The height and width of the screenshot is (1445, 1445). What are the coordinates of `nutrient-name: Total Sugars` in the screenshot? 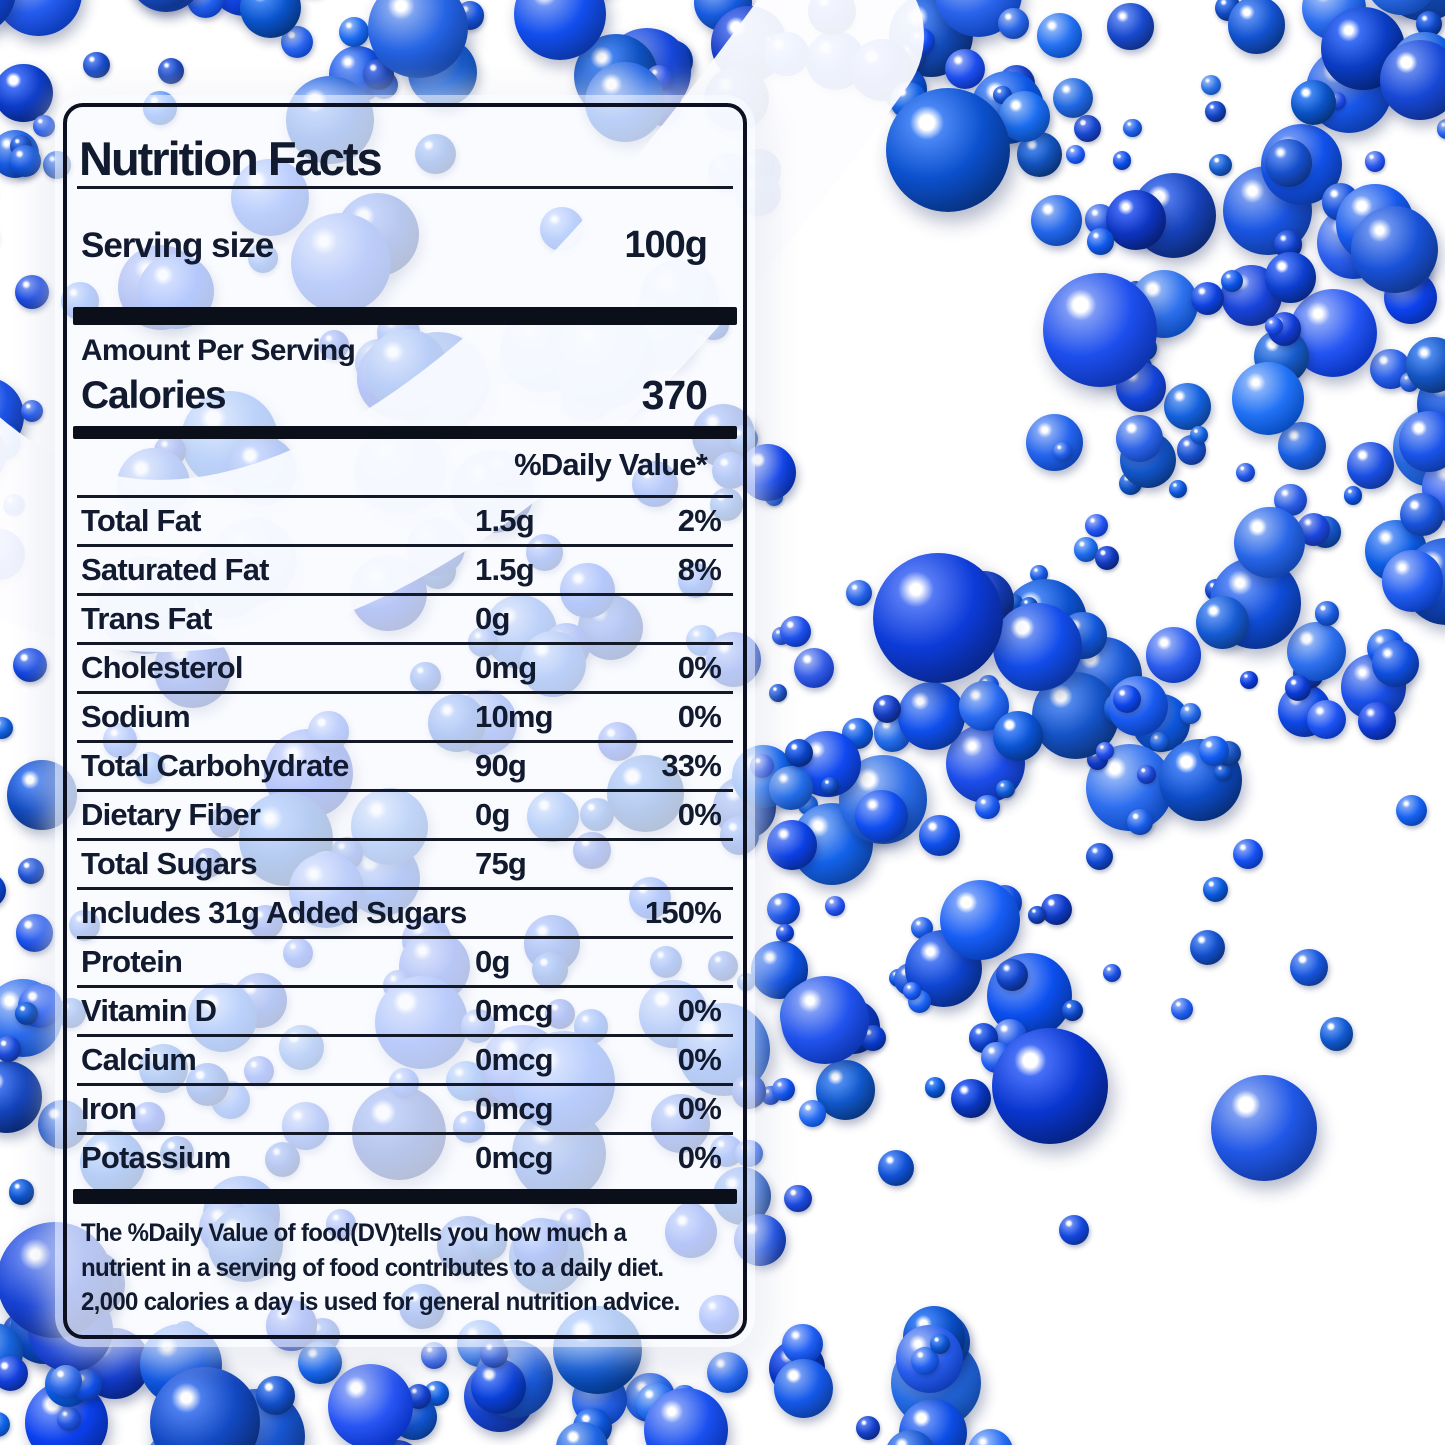 It's located at (169, 863).